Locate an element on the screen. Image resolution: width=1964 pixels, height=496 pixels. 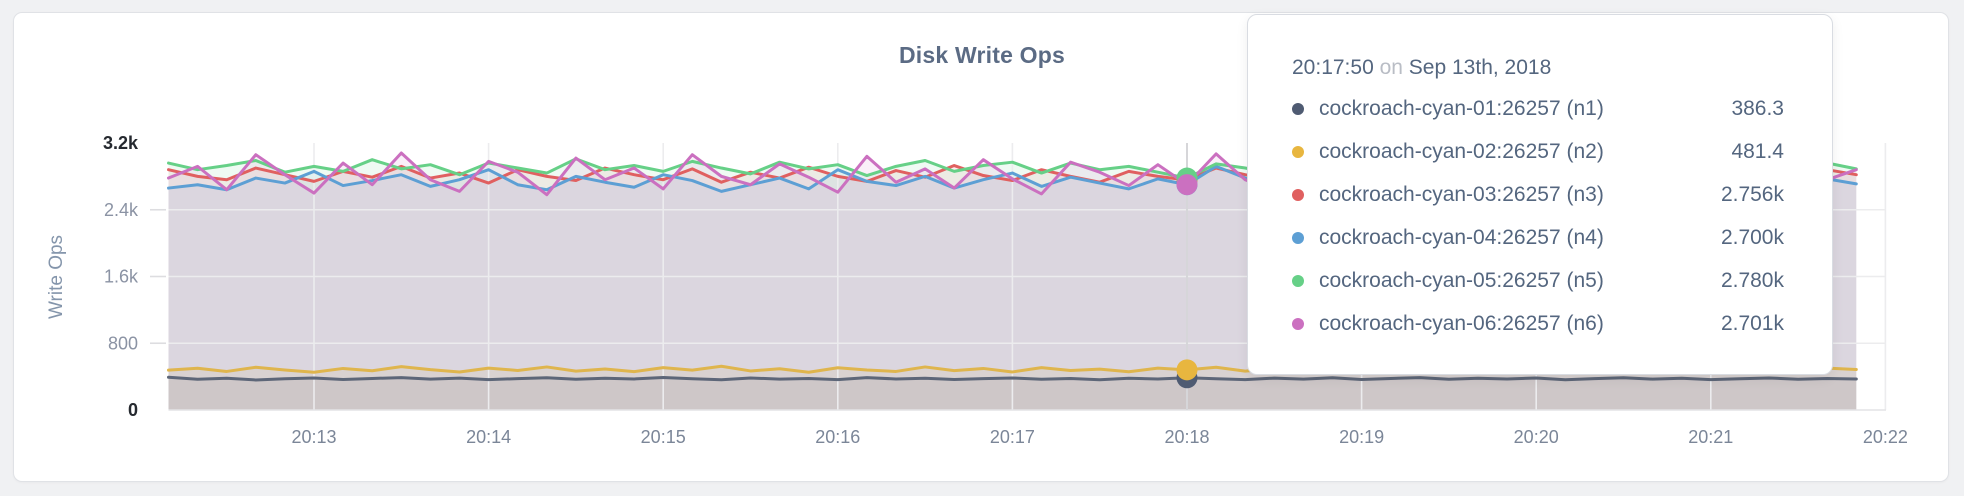
tooltip-header: 20:17:50 on Sep 13th, 2018 is located at coordinates (1538, 68).